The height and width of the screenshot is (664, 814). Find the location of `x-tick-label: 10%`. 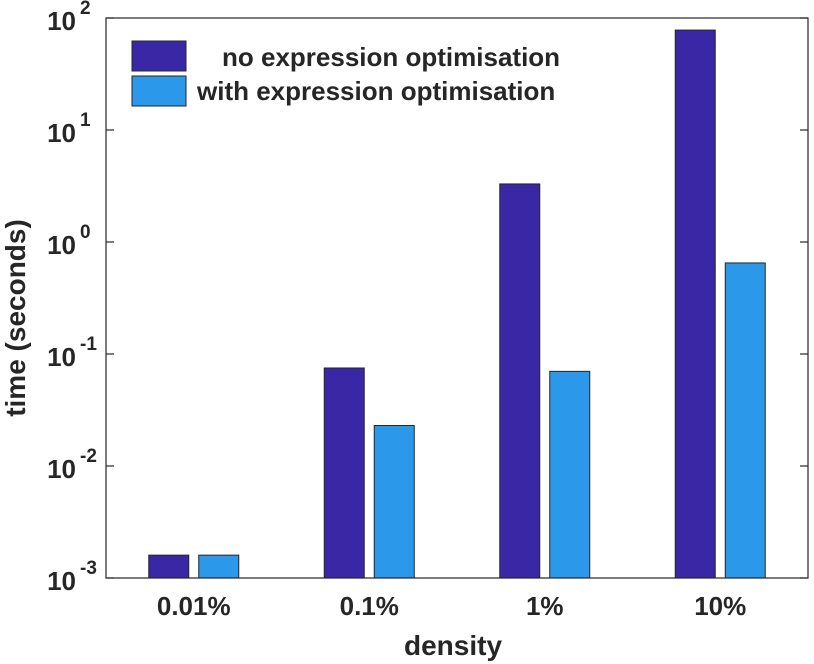

x-tick-label: 10% is located at coordinates (720, 606).